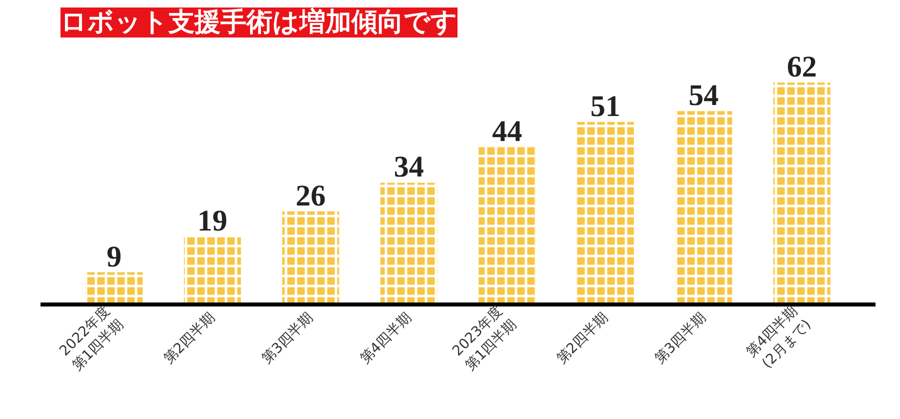 Image resolution: width=900 pixels, height=419 pixels. I want to click on data-label: 34, so click(409, 167).